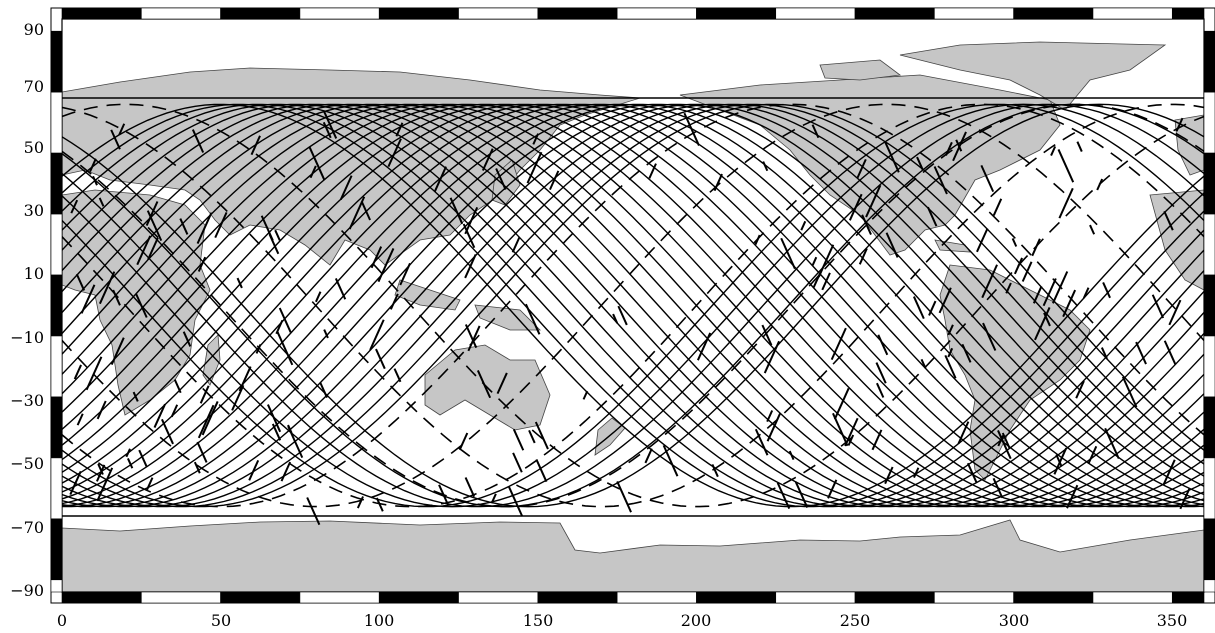 Image resolution: width=1215 pixels, height=633 pixels. Describe the element at coordinates (339, 597) in the screenshot. I see `border-segment-bottom` at that location.